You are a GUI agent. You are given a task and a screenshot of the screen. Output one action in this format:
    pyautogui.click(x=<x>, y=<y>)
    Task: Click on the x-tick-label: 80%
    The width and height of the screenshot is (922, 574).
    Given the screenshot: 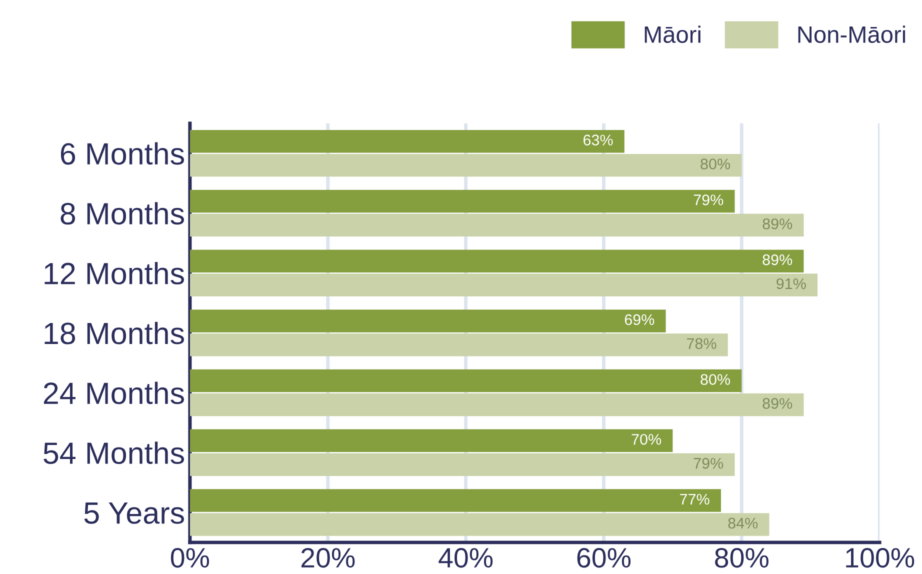 What is the action you would take?
    pyautogui.click(x=741, y=558)
    